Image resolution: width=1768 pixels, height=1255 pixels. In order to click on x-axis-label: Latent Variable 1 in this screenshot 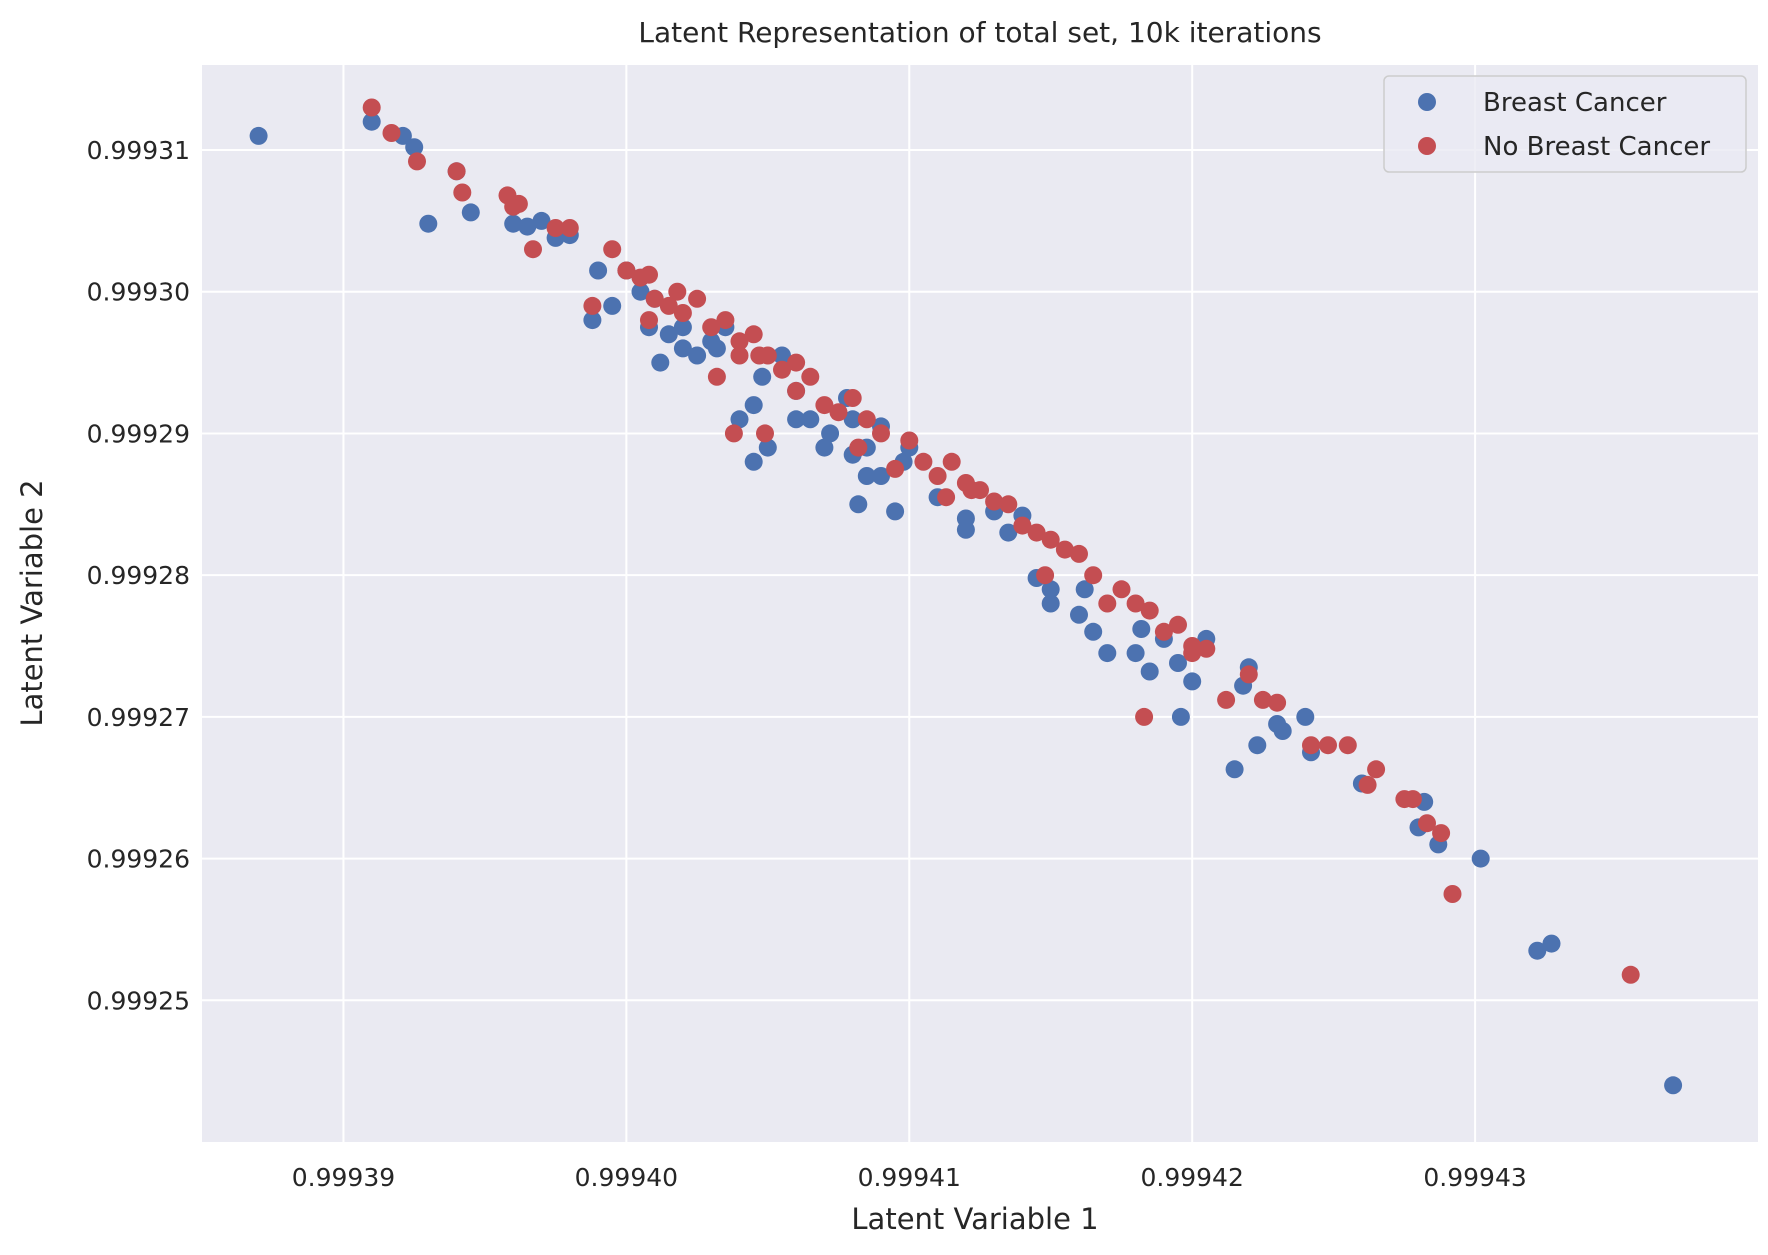, I will do `click(974, 1219)`.